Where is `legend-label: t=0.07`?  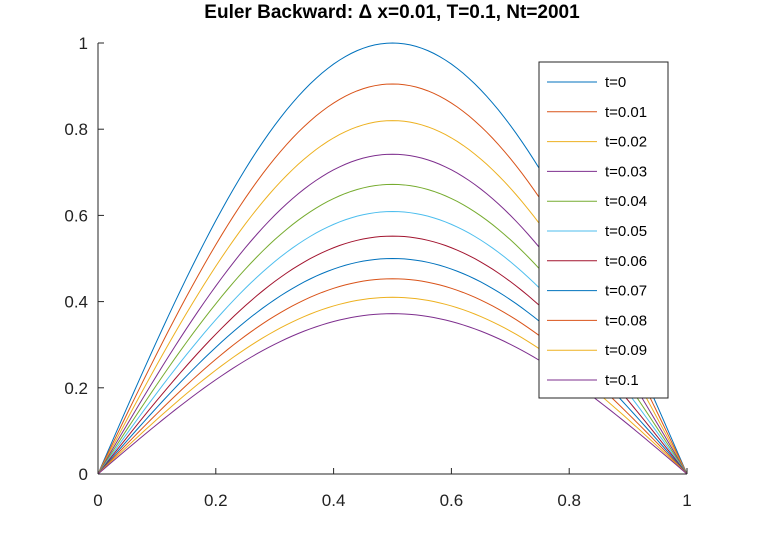
legend-label: t=0.07 is located at coordinates (626, 291).